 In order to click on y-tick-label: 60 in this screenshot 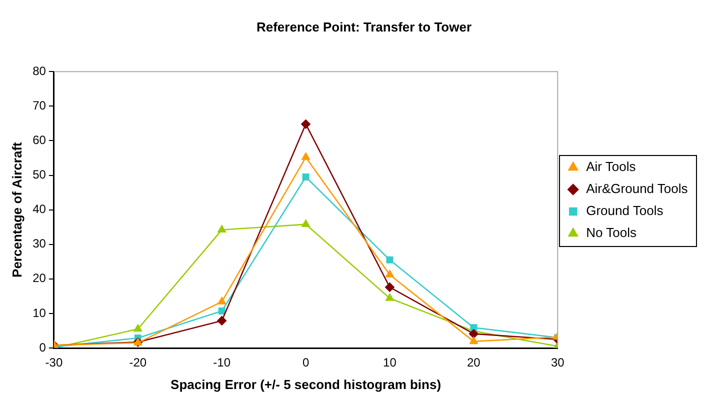, I will do `click(39, 140)`.